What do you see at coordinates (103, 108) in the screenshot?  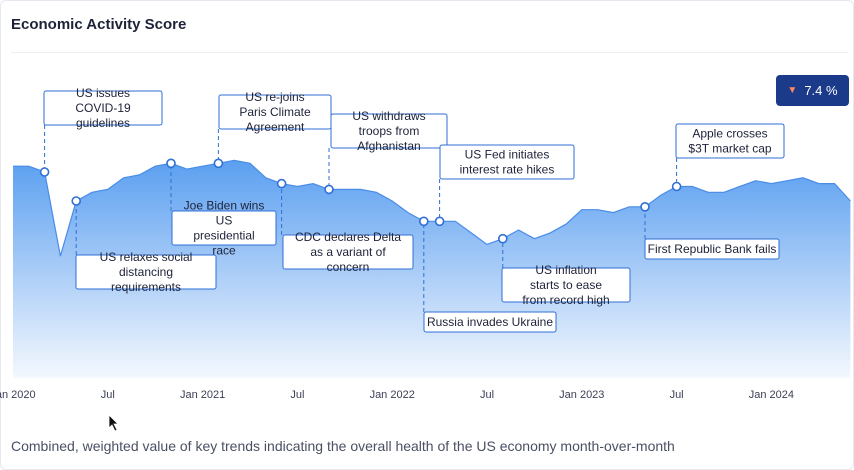 I see `annotation-text: COVID-19` at bounding box center [103, 108].